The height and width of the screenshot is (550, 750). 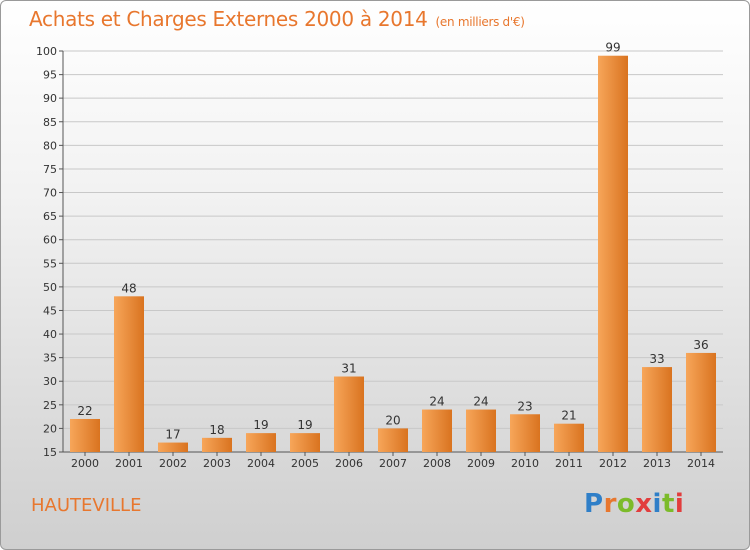 What do you see at coordinates (349, 414) in the screenshot?
I see `bar-2006` at bounding box center [349, 414].